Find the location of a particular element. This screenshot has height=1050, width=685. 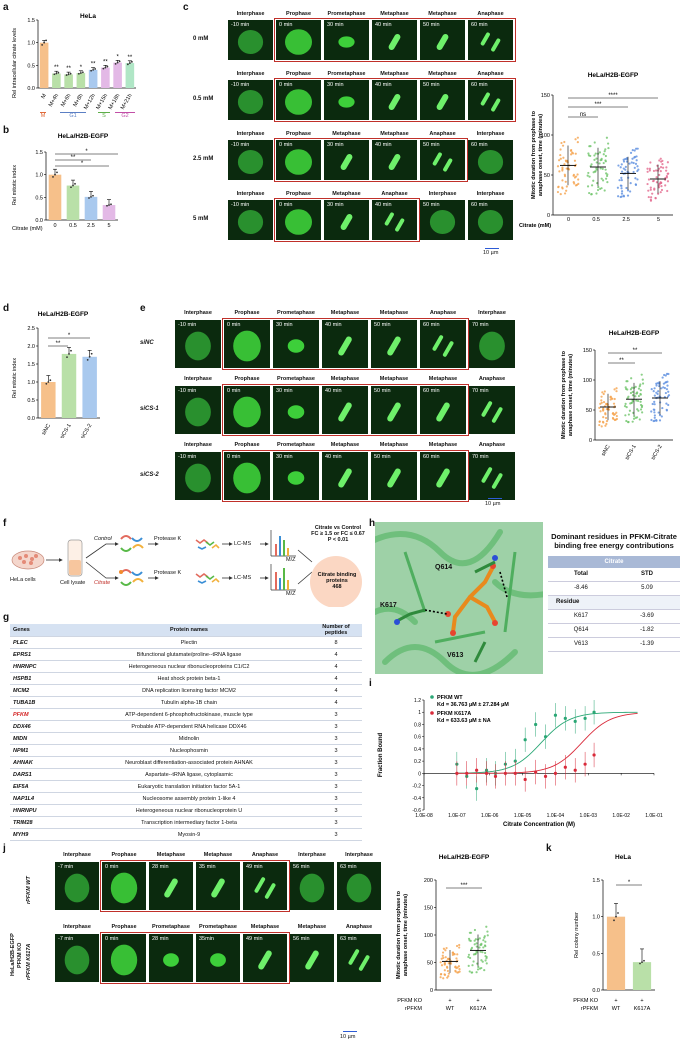

stage-label: Prometaphase is located at coordinates (296, 313).